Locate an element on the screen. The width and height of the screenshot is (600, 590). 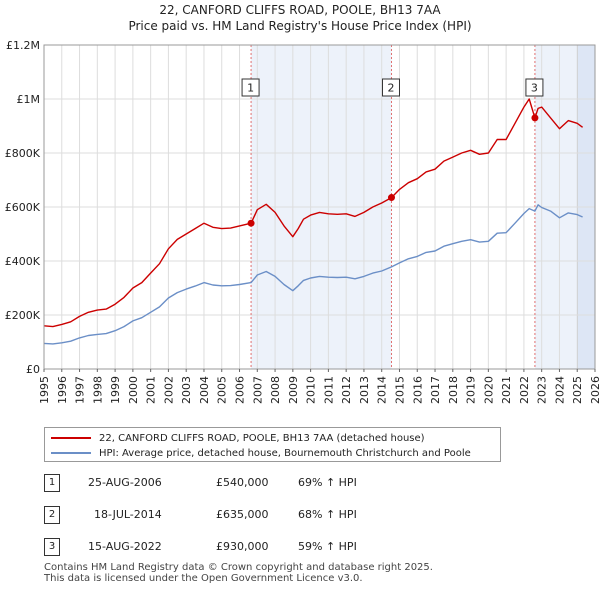
sale-date: 18-JUL-2014 is located at coordinates (128, 514).